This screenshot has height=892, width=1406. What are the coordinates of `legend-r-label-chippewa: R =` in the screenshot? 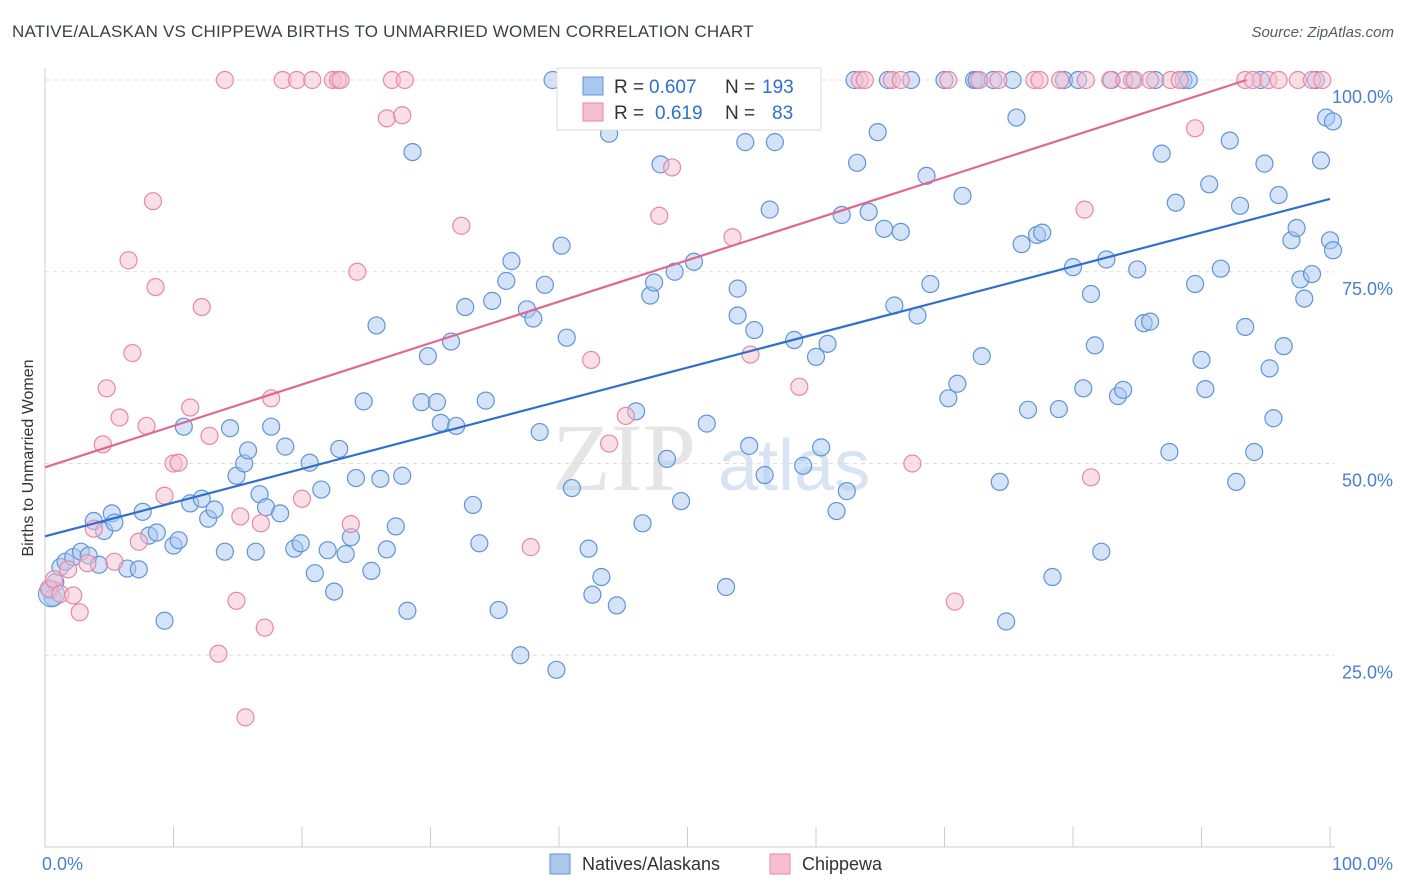 It's located at (629, 113).